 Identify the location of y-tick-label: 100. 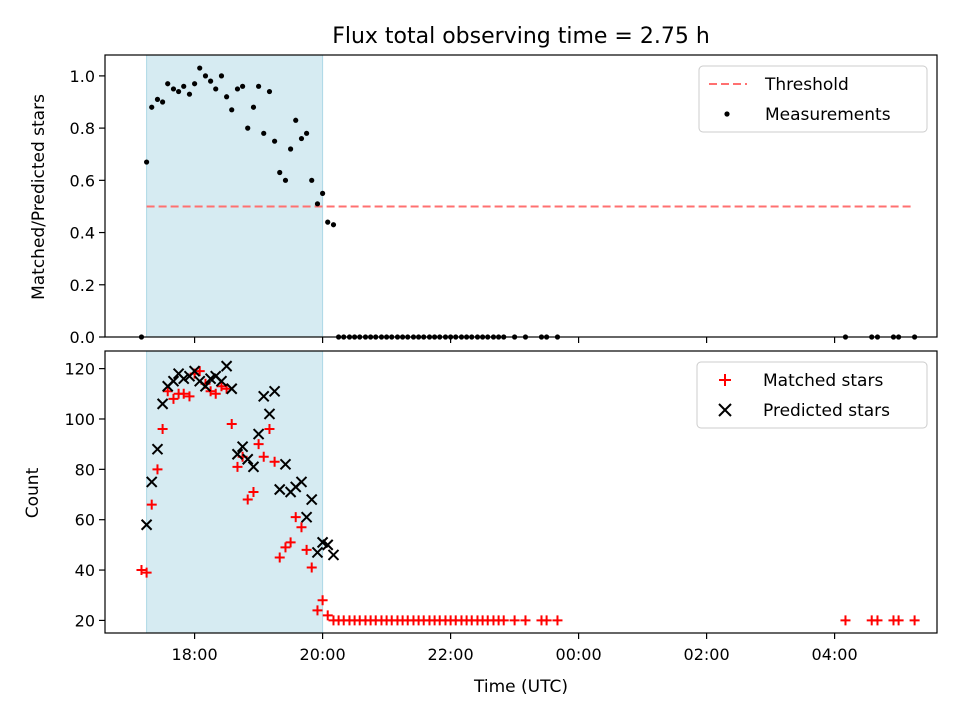
(79, 419).